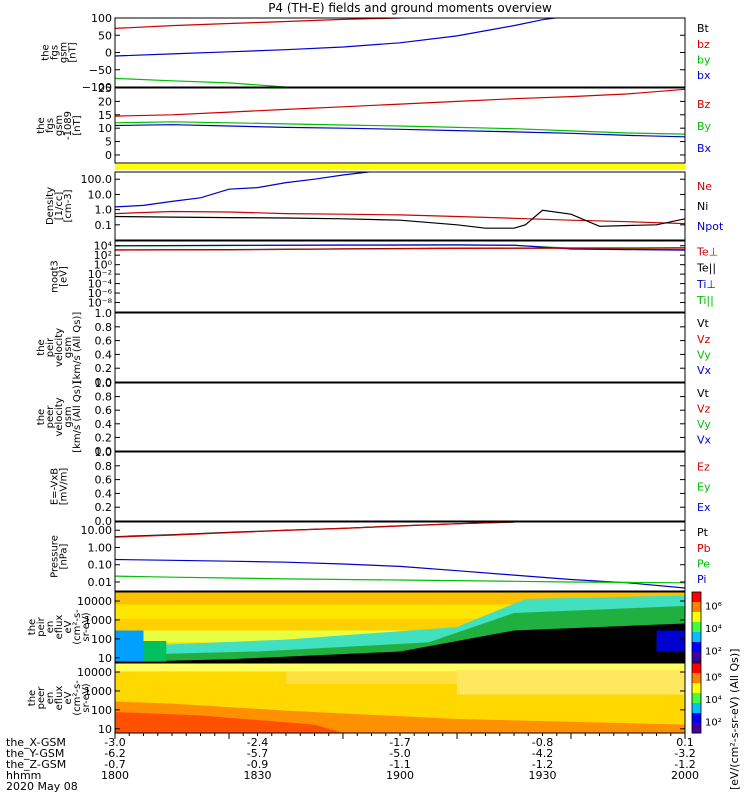  I want to click on legend-Ni: Ni, so click(702, 206).